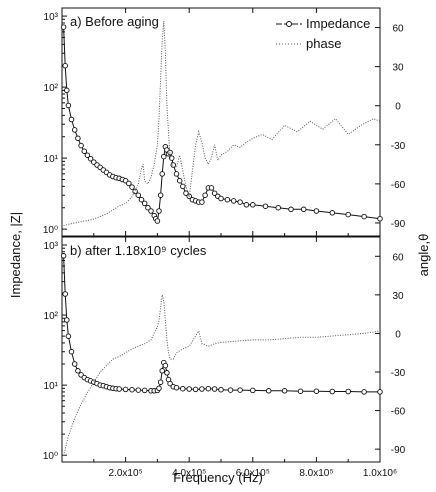 Image resolution: width=436 pixels, height=492 pixels. I want to click on y2-tick-label: -30, so click(398, 373).